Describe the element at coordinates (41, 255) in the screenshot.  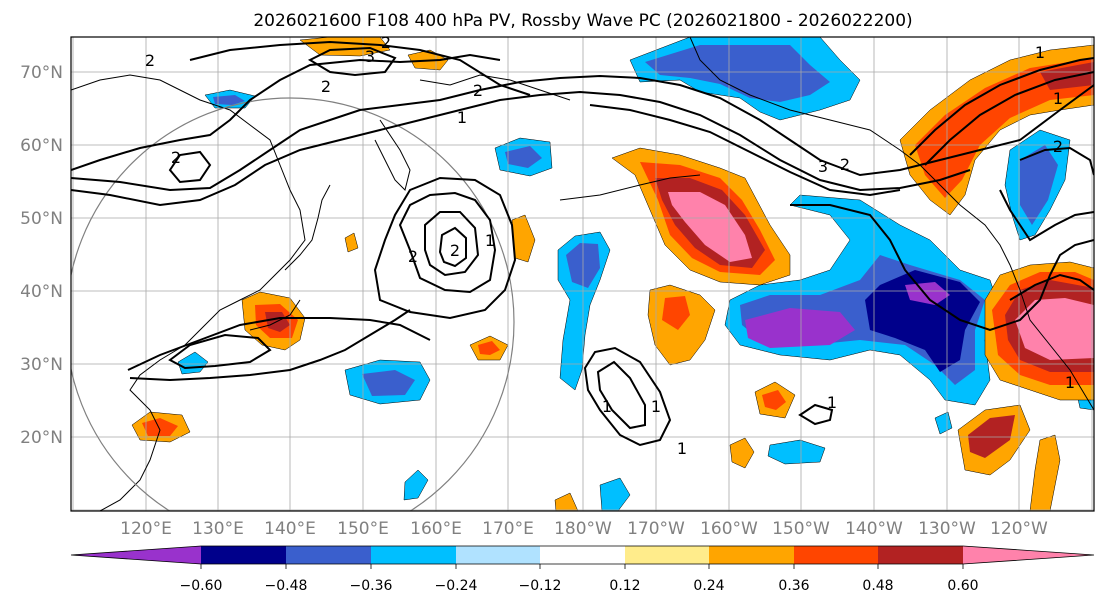
I see `latitude-labels: 70°N 60°N 50°N 40°N 30°N 20°N` at that location.